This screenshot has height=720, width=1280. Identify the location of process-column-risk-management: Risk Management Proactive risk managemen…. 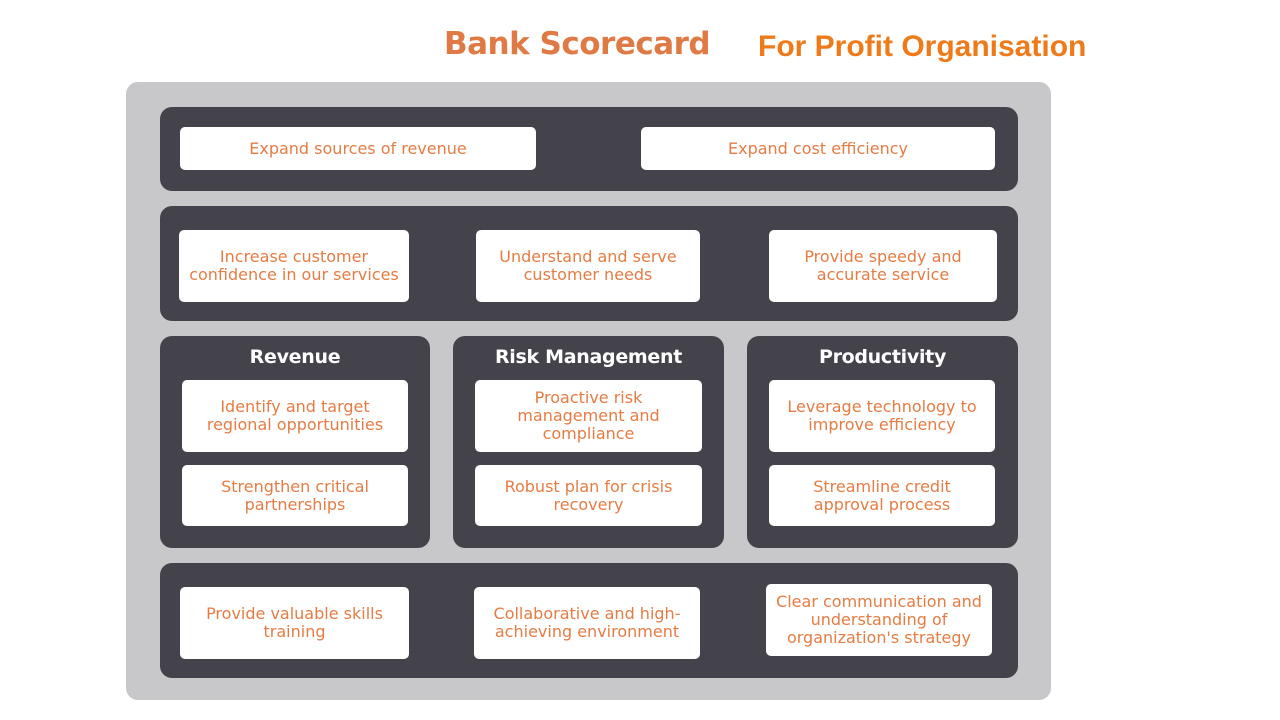
(588, 442).